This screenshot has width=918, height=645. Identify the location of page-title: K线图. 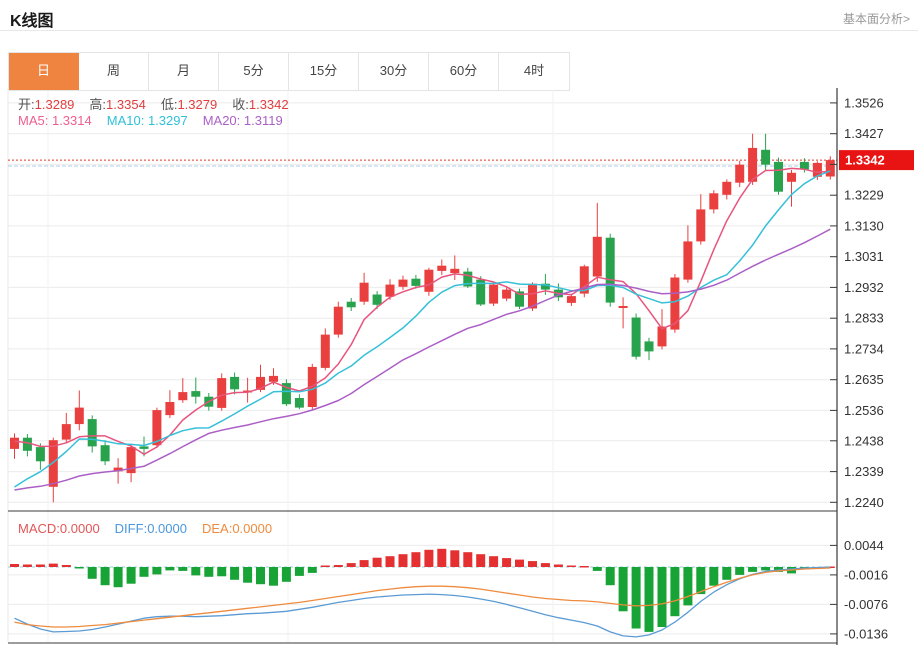
(32, 21).